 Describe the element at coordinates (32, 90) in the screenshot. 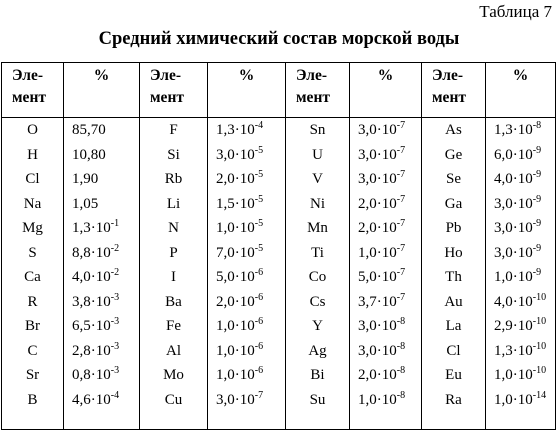

I see `header-element-1: Эле-мент` at that location.